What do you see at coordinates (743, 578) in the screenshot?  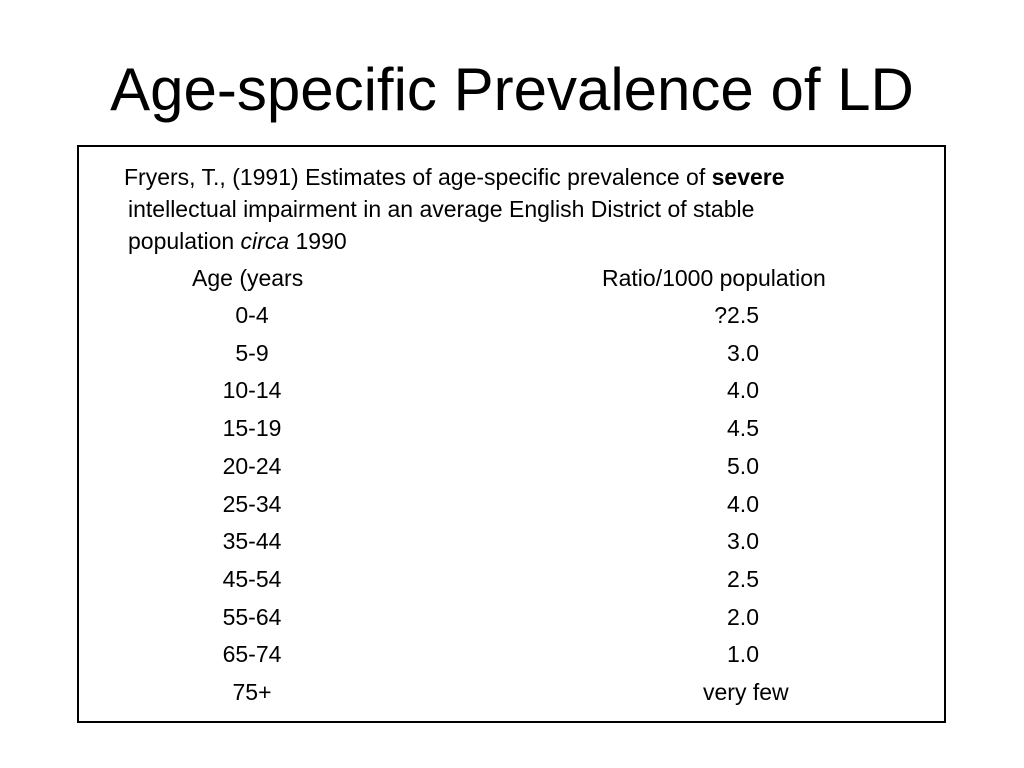 I see `ratio-cell: 2.5` at bounding box center [743, 578].